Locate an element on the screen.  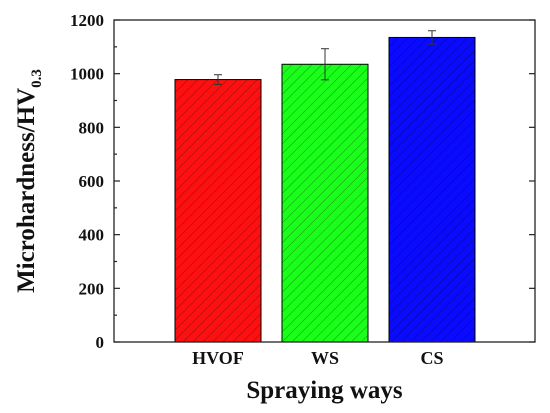
x-tick-label: CS is located at coordinates (431, 358).